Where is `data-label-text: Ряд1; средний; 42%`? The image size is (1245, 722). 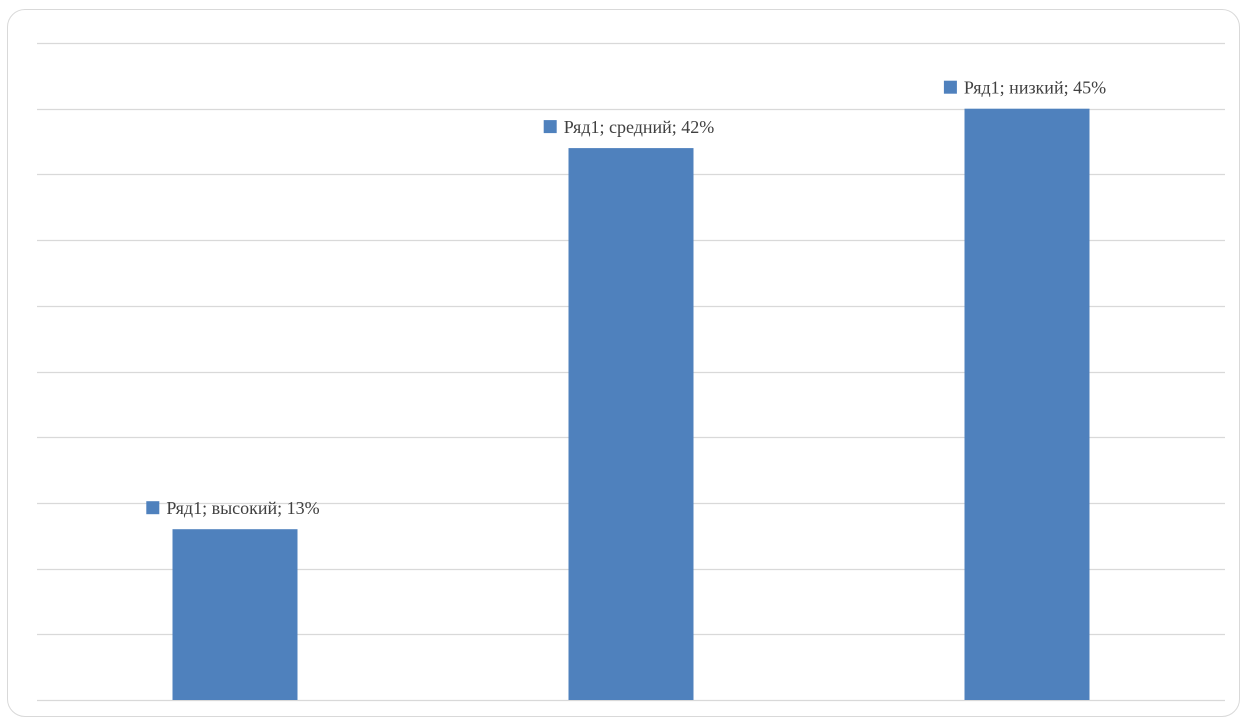
data-label-text: Ряд1; средний; 42% is located at coordinates (639, 127).